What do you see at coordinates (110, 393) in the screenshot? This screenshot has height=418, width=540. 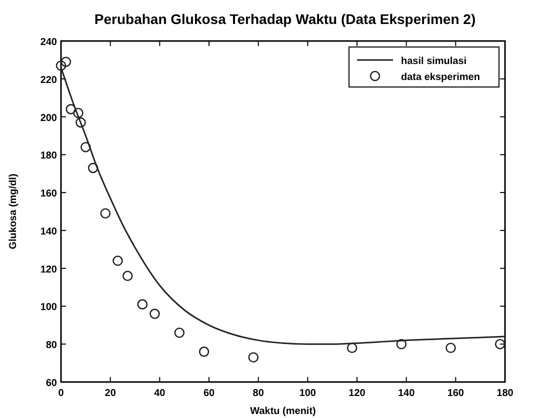 I see `x-tick-label: 20` at bounding box center [110, 393].